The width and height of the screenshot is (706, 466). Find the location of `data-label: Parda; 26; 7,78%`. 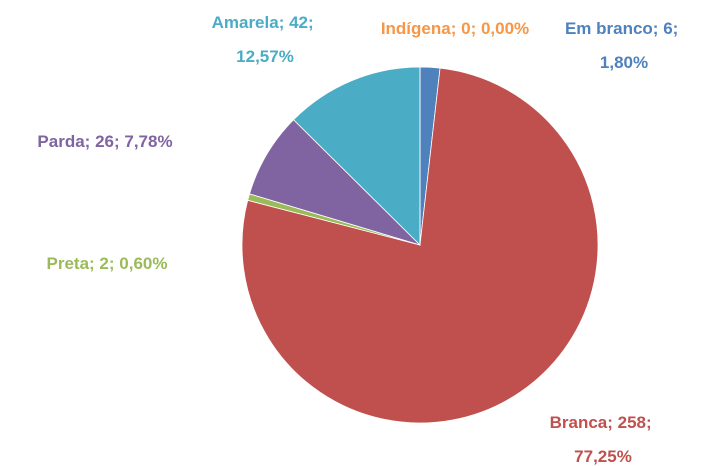

data-label: Parda; 26; 7,78% is located at coordinates (104, 141).